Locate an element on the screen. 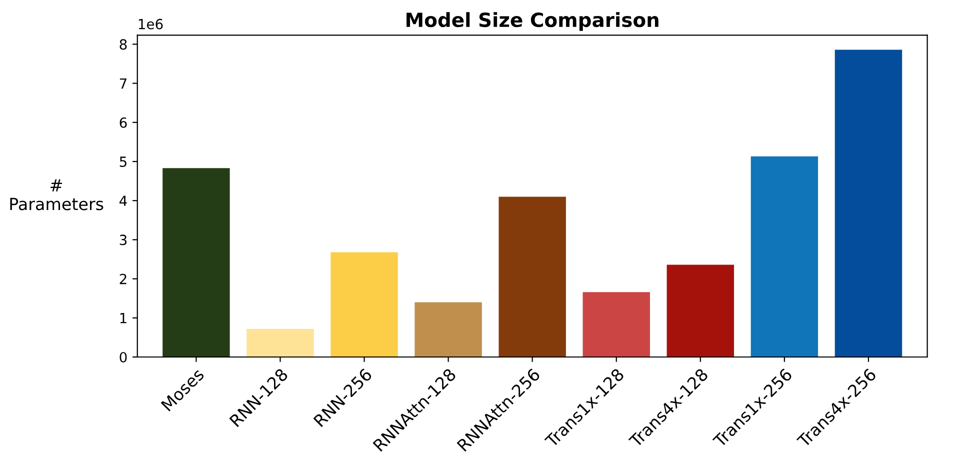  y-axis-title: # Parameters is located at coordinates (57, 194).